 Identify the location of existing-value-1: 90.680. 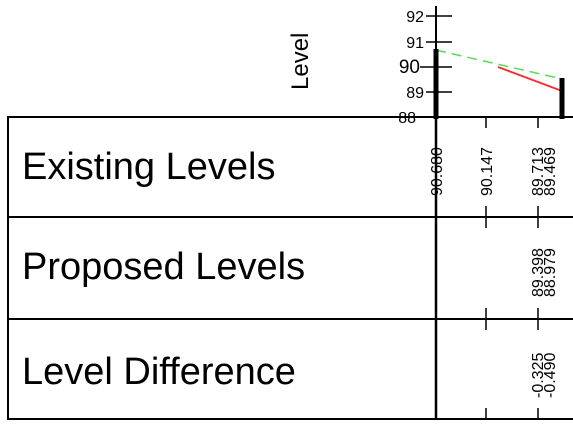
(437, 171).